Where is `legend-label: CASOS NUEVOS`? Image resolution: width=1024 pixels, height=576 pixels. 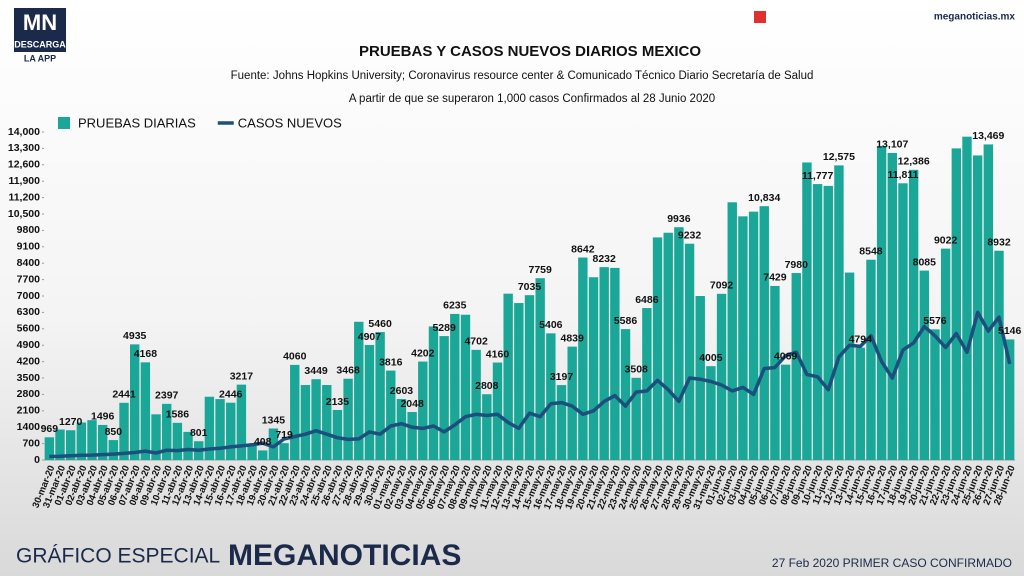
legend-label: CASOS NUEVOS is located at coordinates (290, 122).